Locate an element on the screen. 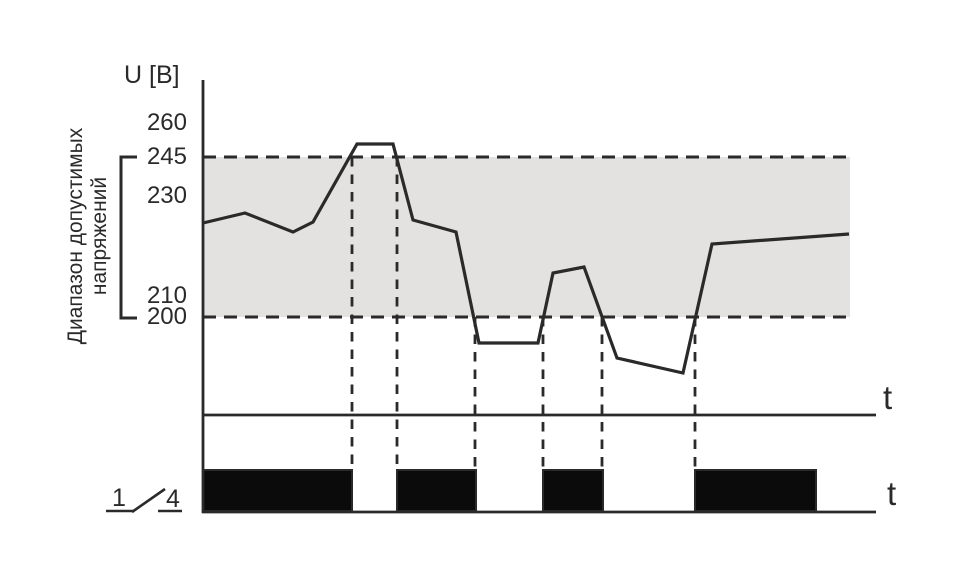 Image resolution: width=970 pixels, height=584 pixels. y-axis-tick-230: 230 is located at coordinates (166, 195).